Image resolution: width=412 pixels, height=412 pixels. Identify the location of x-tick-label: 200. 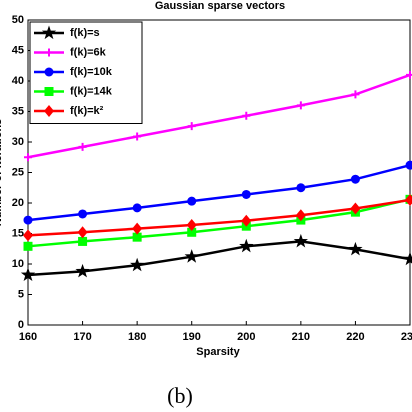
(246, 337).